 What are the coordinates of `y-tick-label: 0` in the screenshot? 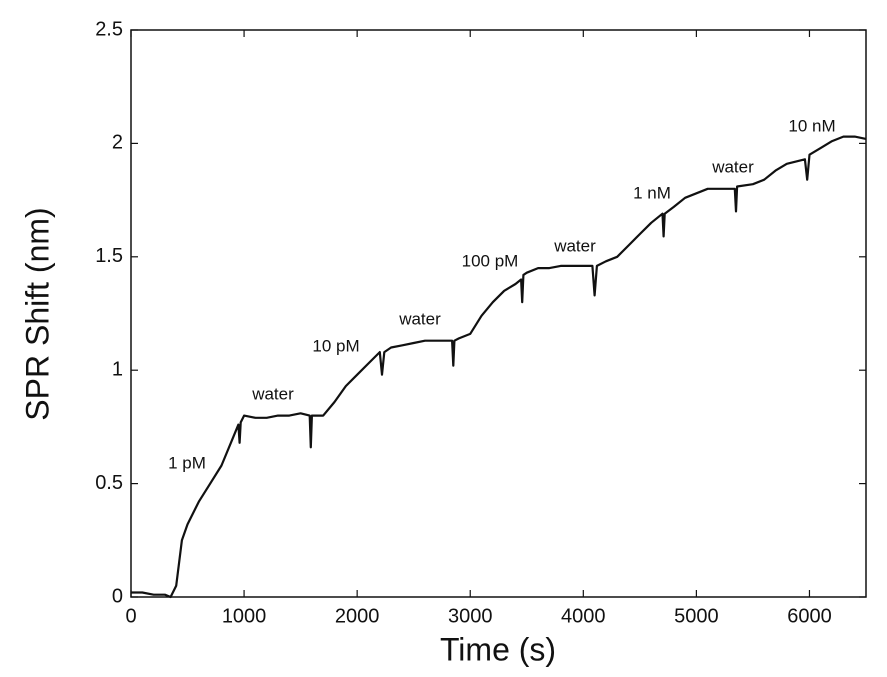 It's located at (117, 596).